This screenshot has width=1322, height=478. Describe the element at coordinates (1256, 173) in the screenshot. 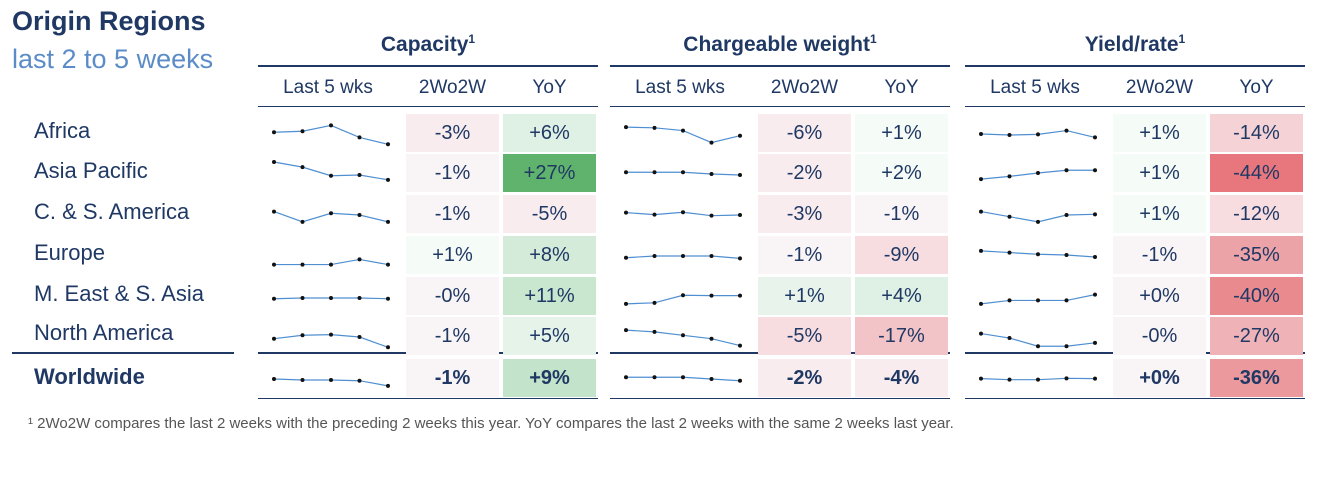

I see `yoy-cell: -44%` at that location.